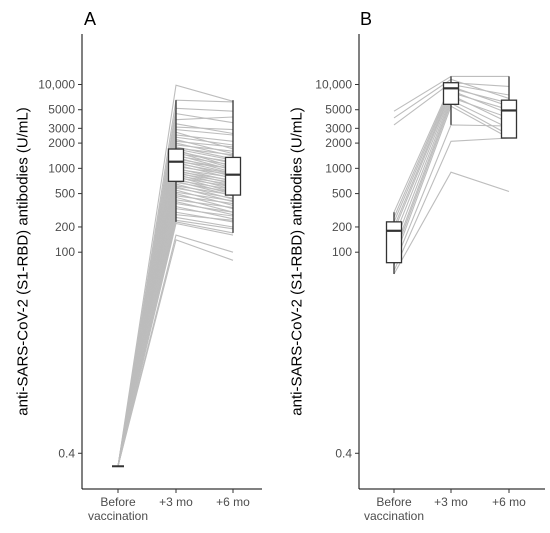  I want to click on panel-letter: B, so click(366, 19).